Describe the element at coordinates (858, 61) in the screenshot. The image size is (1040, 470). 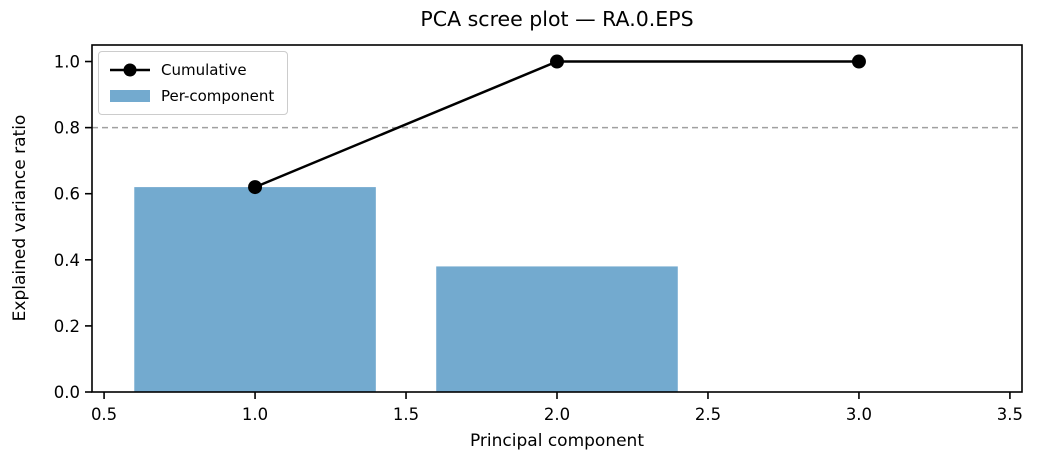
I see `cumulative-marker-pc3` at that location.